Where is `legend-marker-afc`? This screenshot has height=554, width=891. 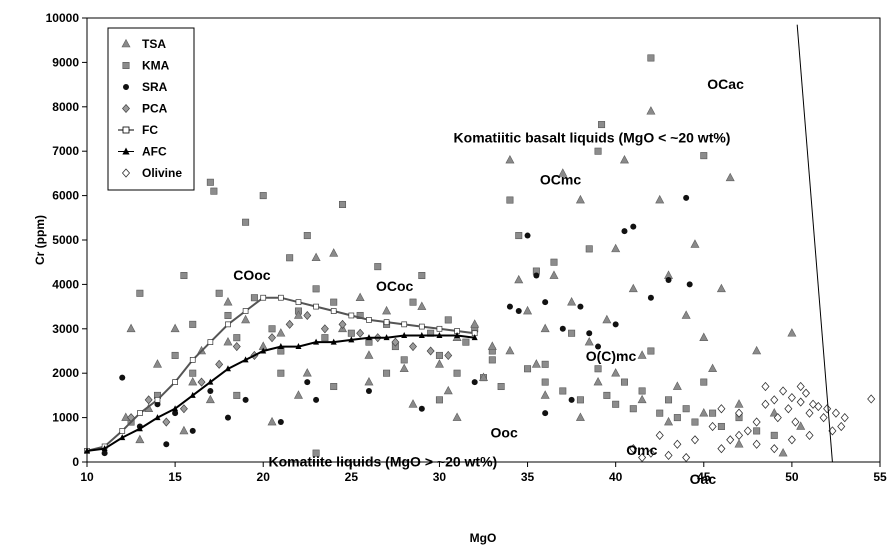
legend-marker-afc is located at coordinates (126, 151).